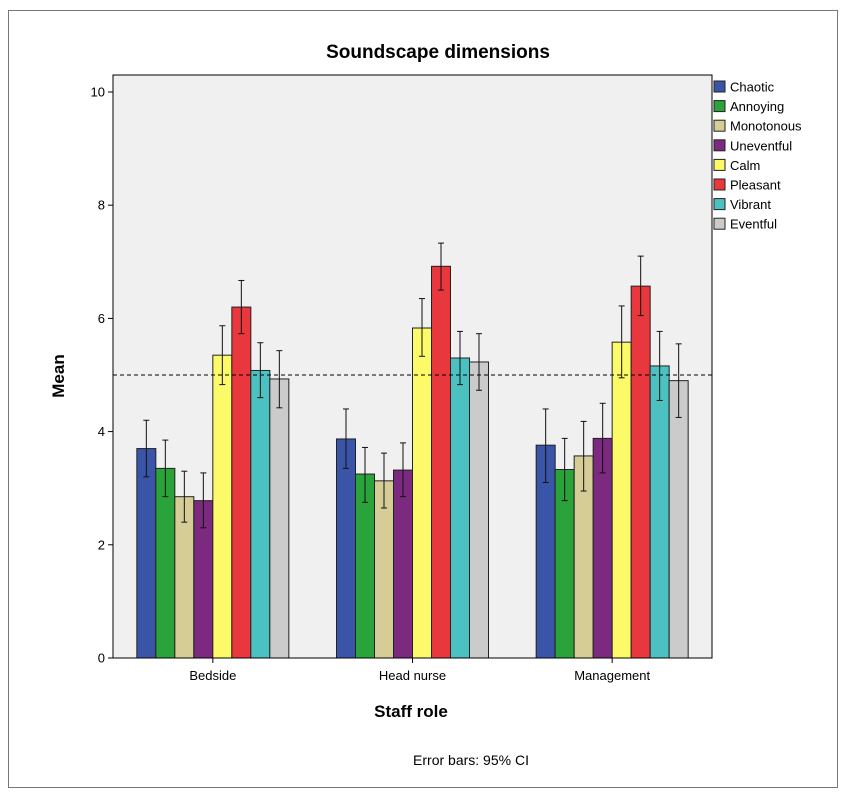 The height and width of the screenshot is (794, 849). I want to click on legend-label: Monotonous, so click(766, 126).